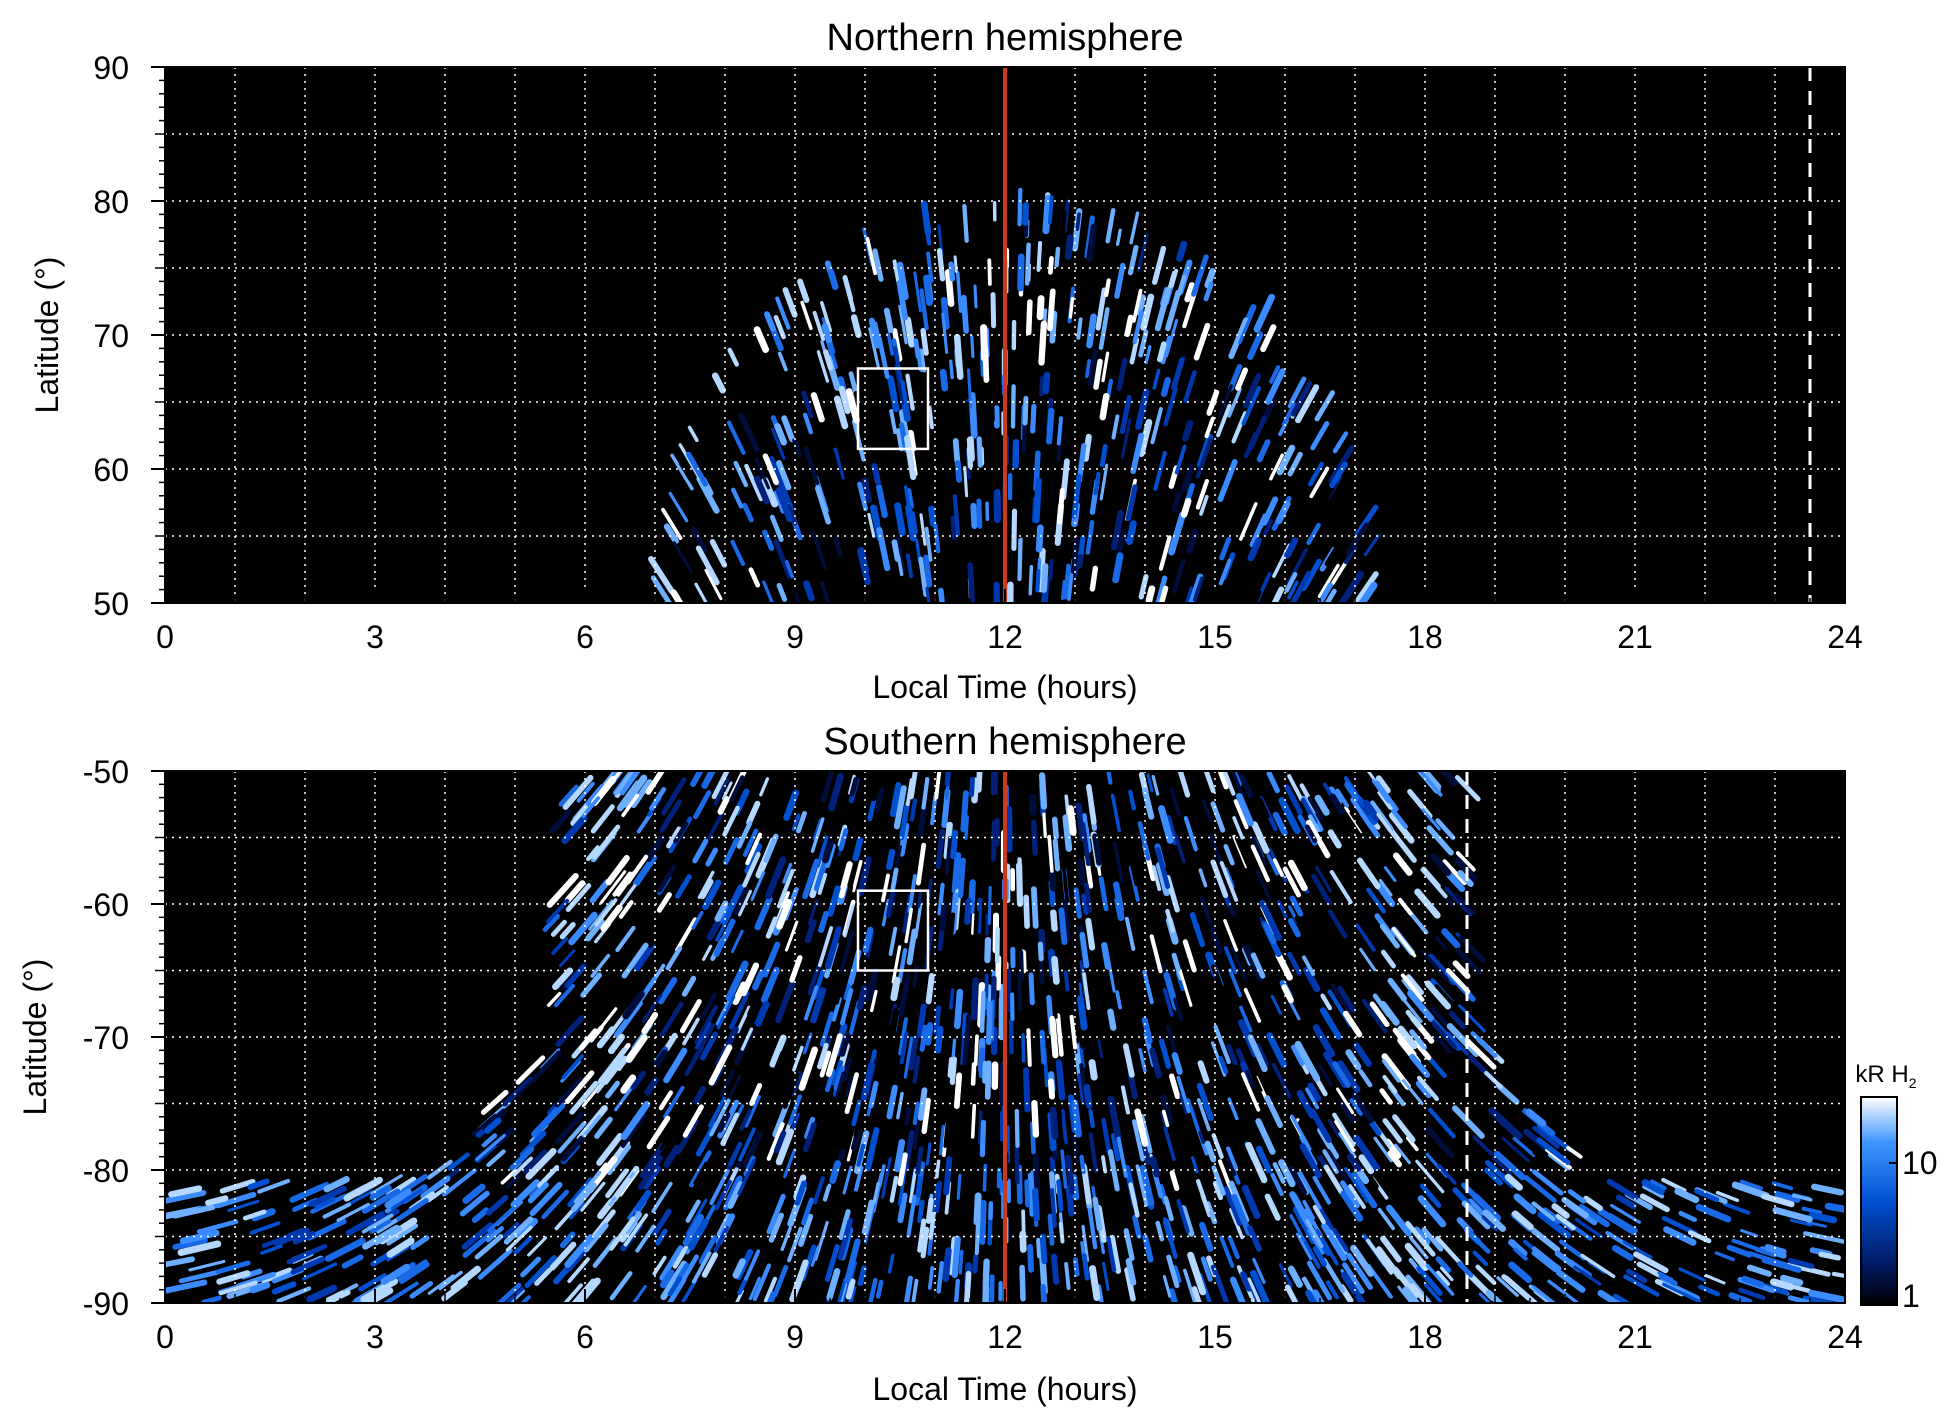 This screenshot has width=1950, height=1423. What do you see at coordinates (1005, 687) in the screenshot?
I see `north-xlabel: Local Time (hours)` at bounding box center [1005, 687].